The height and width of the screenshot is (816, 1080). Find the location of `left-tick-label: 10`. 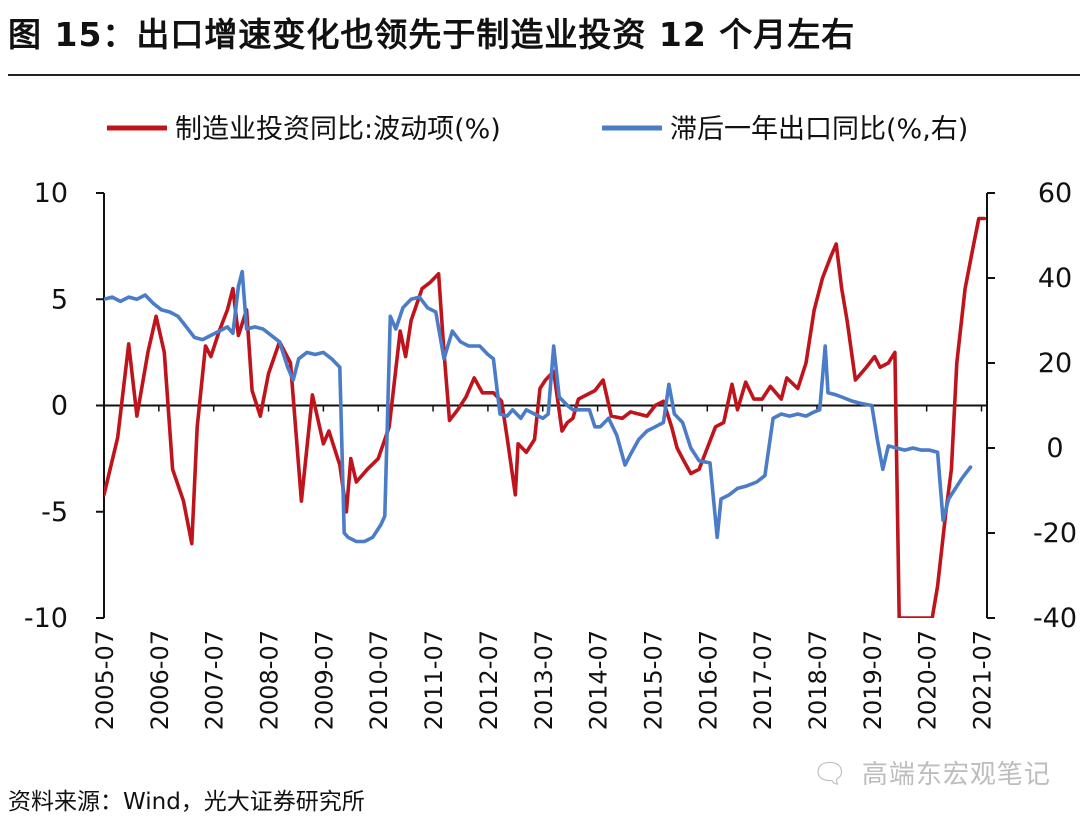

left-tick-label: 10 is located at coordinates (51, 193).